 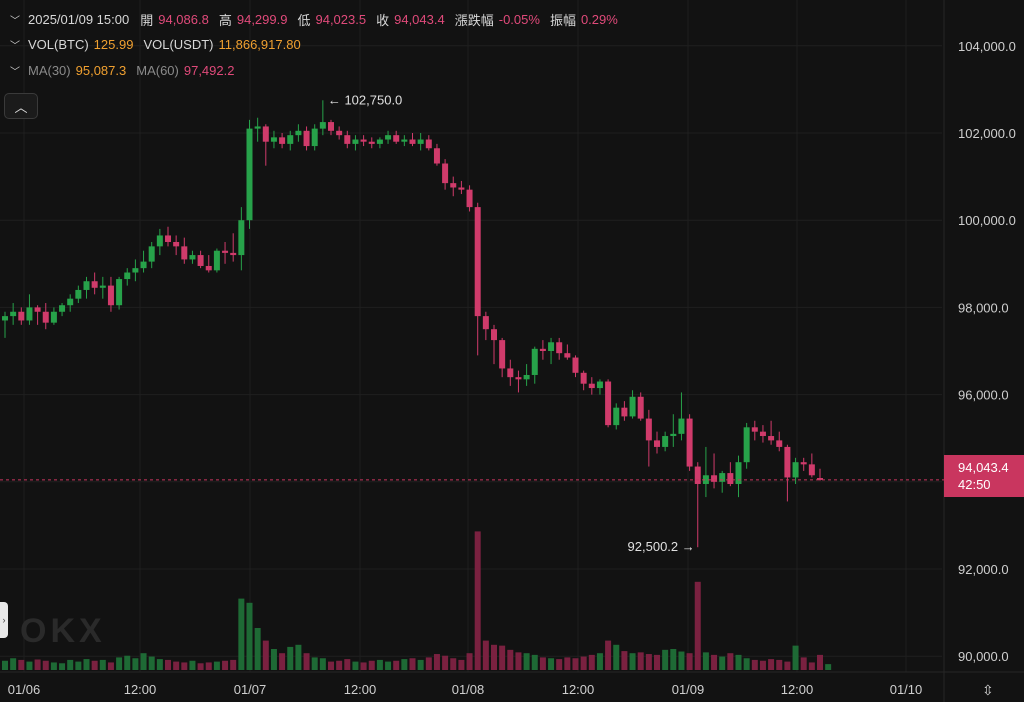 What do you see at coordinates (183, 19) in the screenshot?
I see `open-value: 94,086.8` at bounding box center [183, 19].